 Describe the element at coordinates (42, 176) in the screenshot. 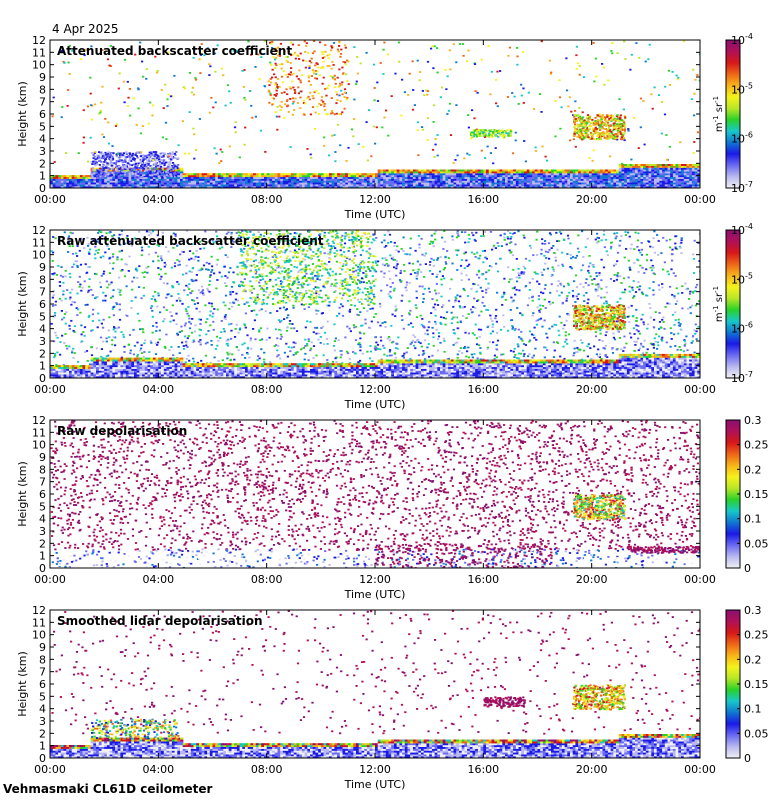

I see `y-tick-label: 1` at that location.